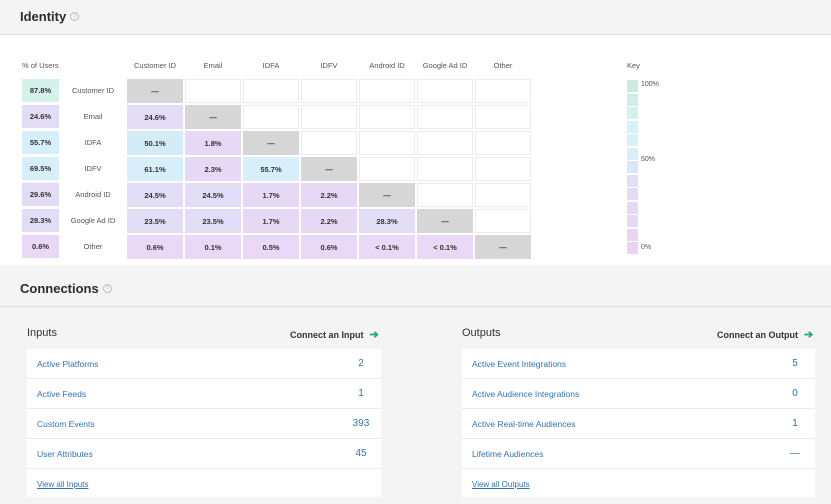  What do you see at coordinates (329, 65) in the screenshot?
I see `column-header: IDFV` at bounding box center [329, 65].